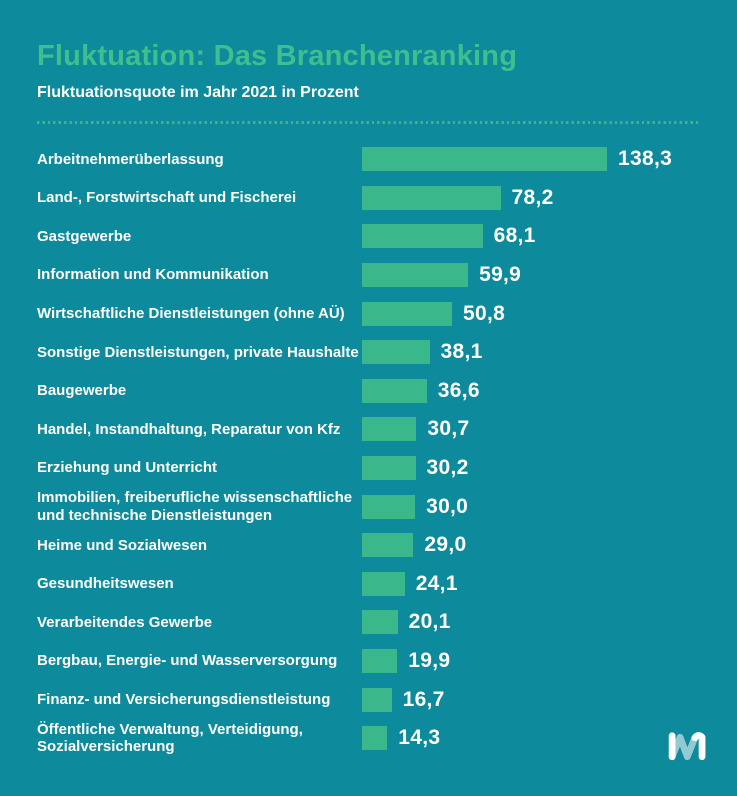 The image size is (737, 796). Describe the element at coordinates (514, 236) in the screenshot. I see `row-value: 68,1` at that location.